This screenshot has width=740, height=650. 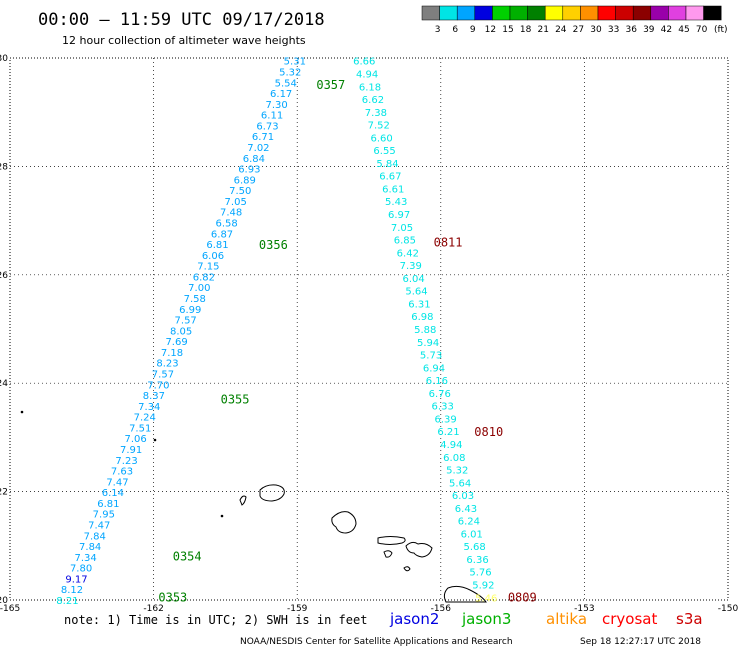 What do you see at coordinates (469, 522) in the screenshot?
I see `swh-value: 6.24` at bounding box center [469, 522].